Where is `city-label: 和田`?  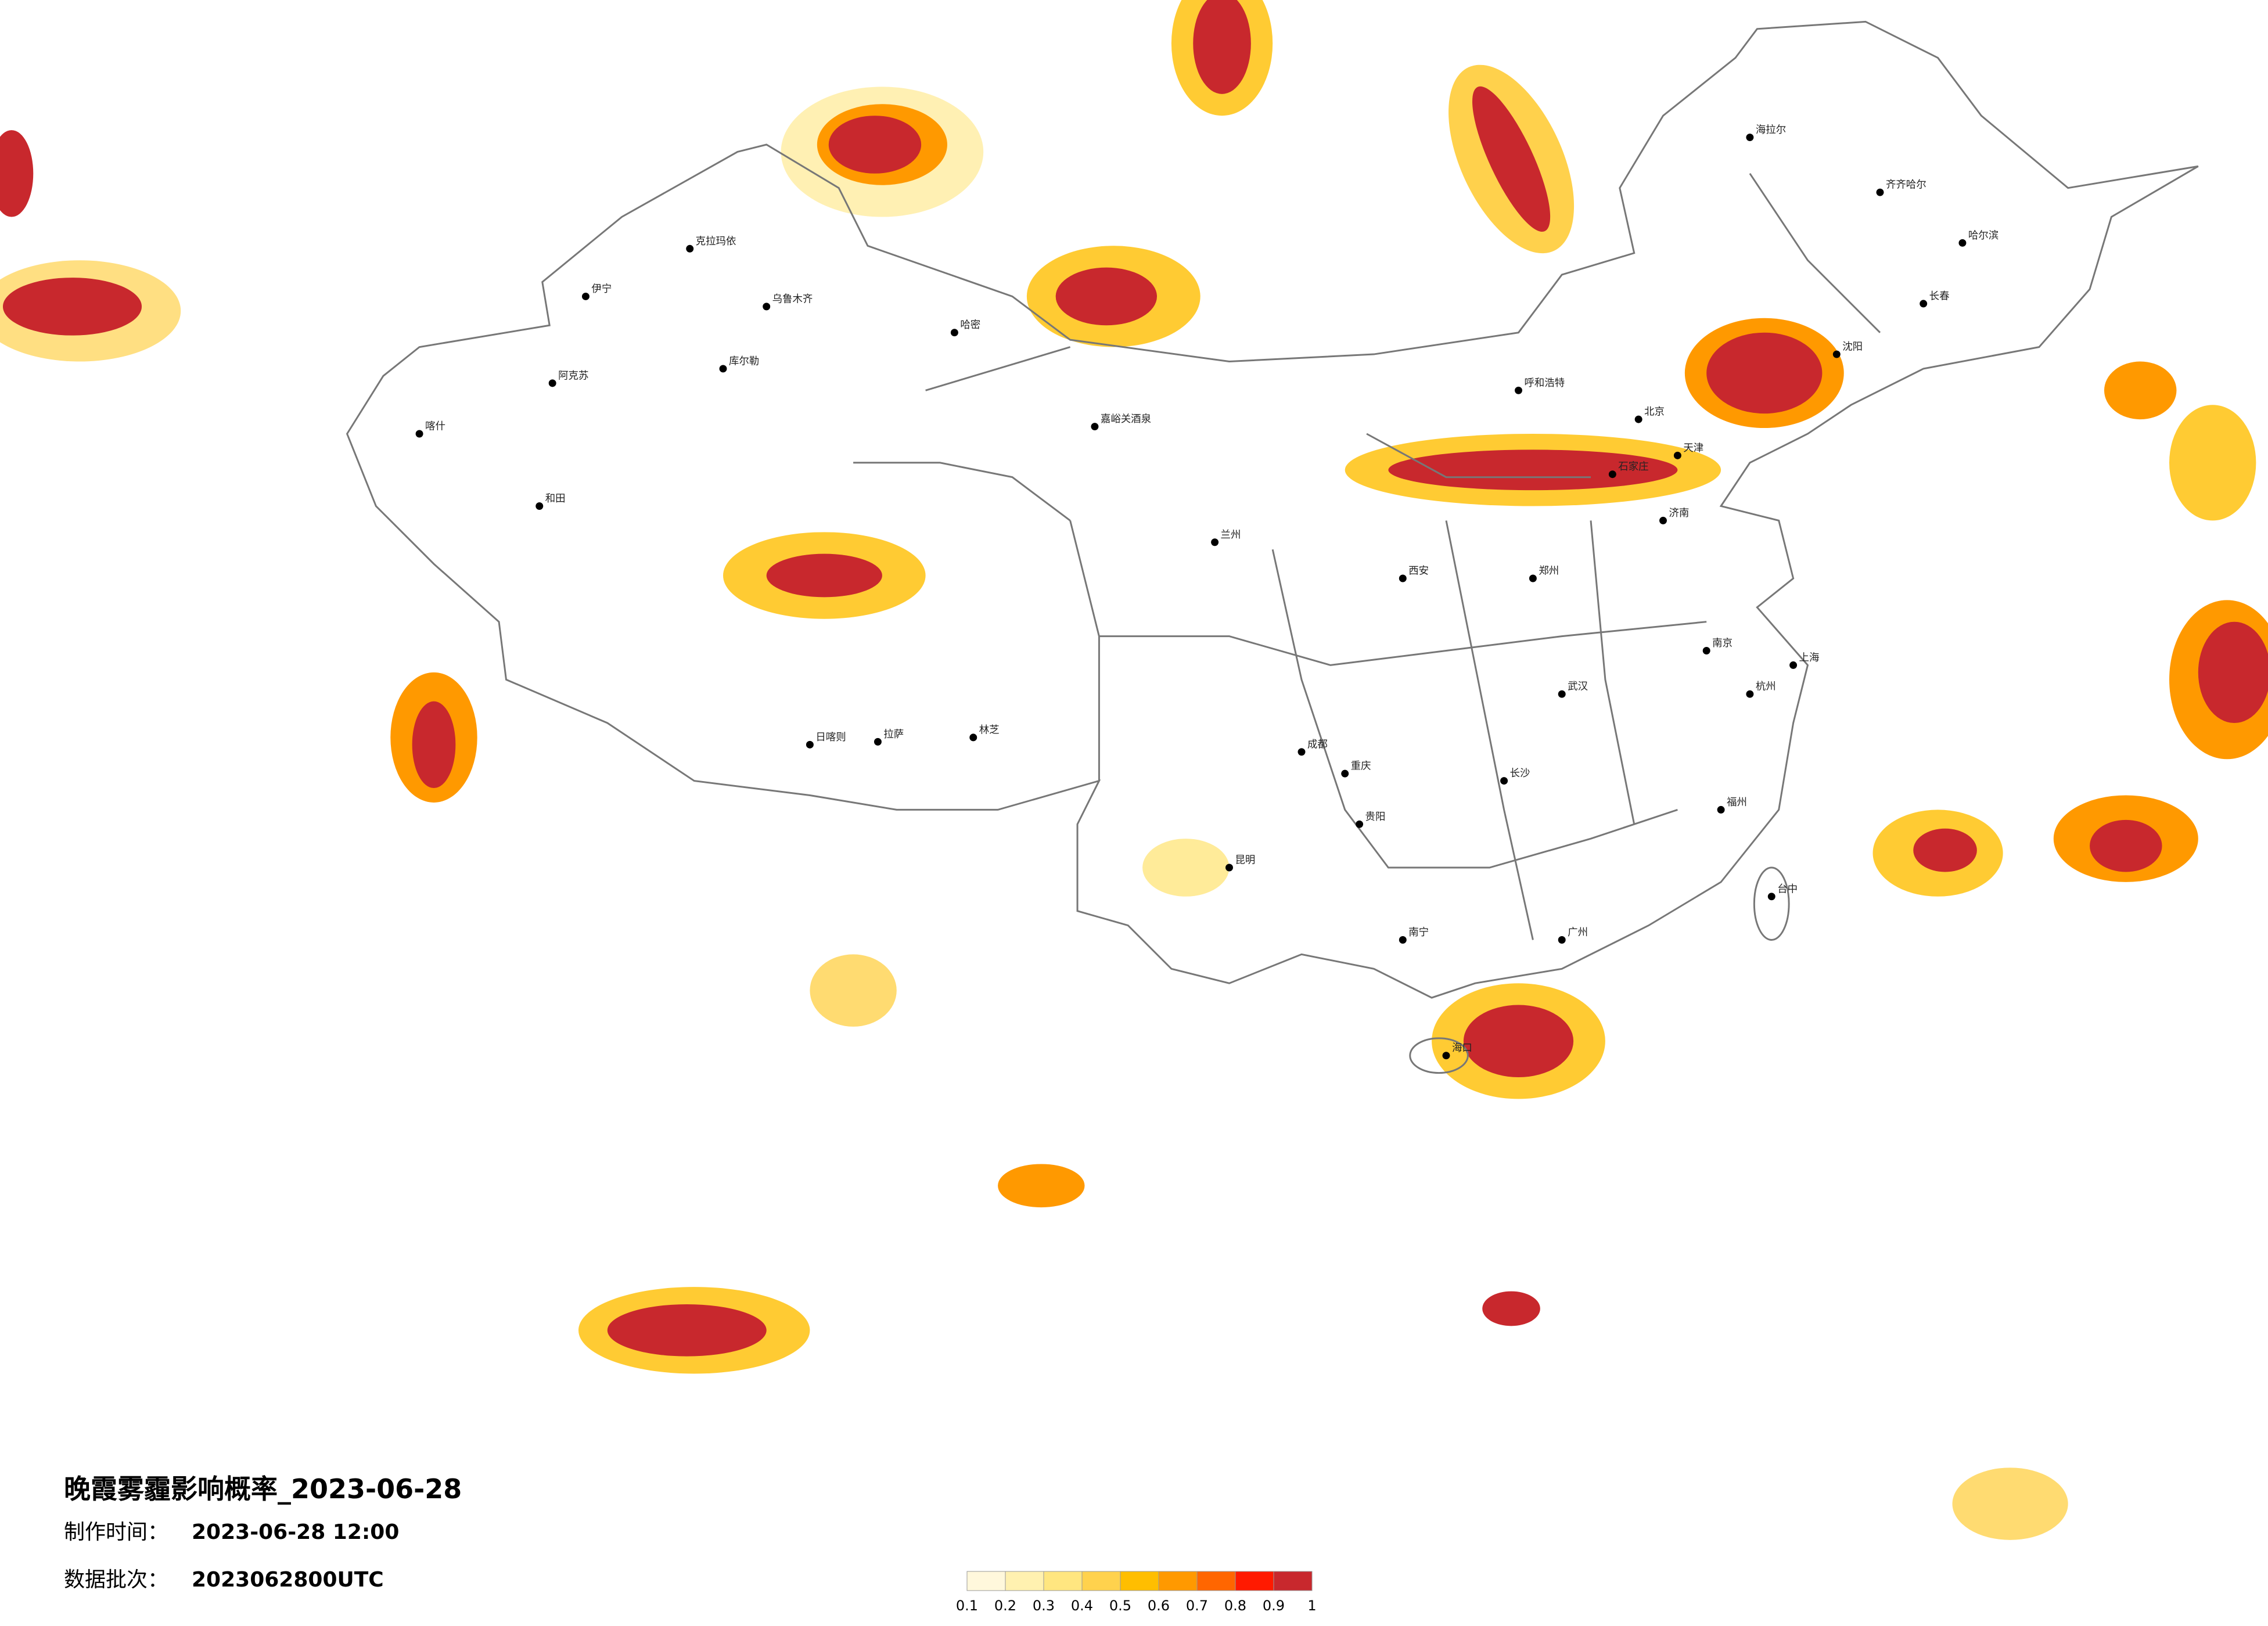
city-label: 和田 is located at coordinates (555, 499).